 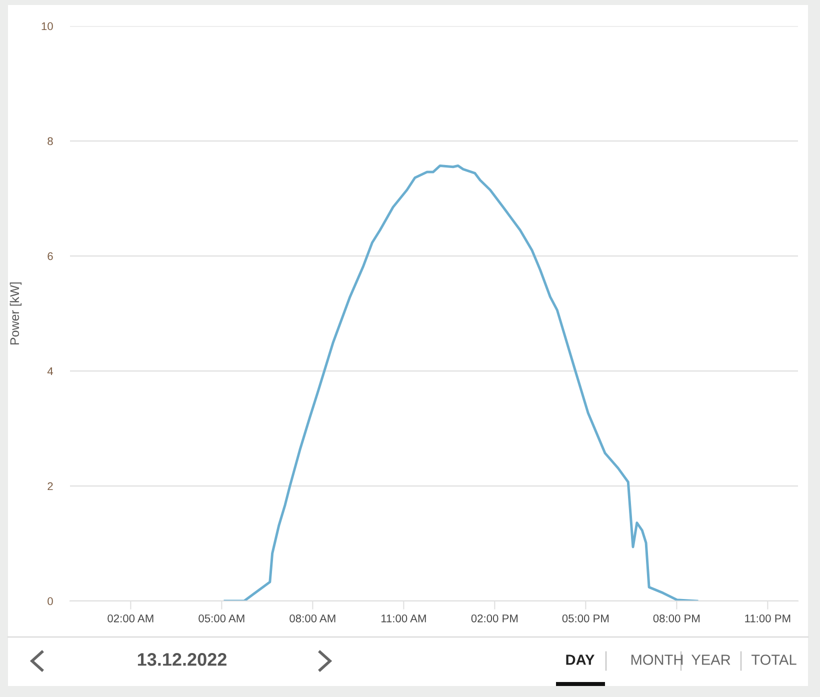 I want to click on y-tick-label: 2, so click(x=50, y=486).